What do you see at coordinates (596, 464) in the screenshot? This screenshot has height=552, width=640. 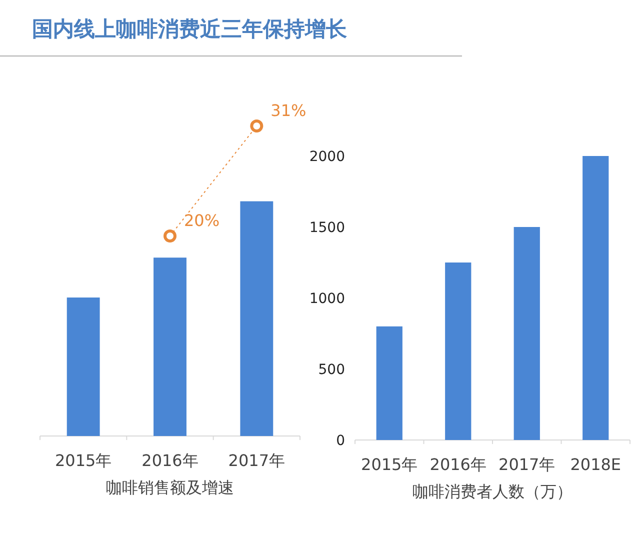 I see `x-tick-label: 2018E` at bounding box center [596, 464].